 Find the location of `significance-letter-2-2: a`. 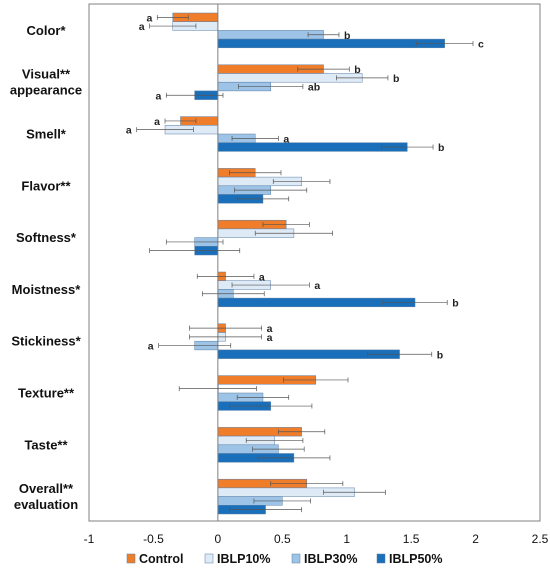

significance-letter-2-2: a is located at coordinates (286, 139).